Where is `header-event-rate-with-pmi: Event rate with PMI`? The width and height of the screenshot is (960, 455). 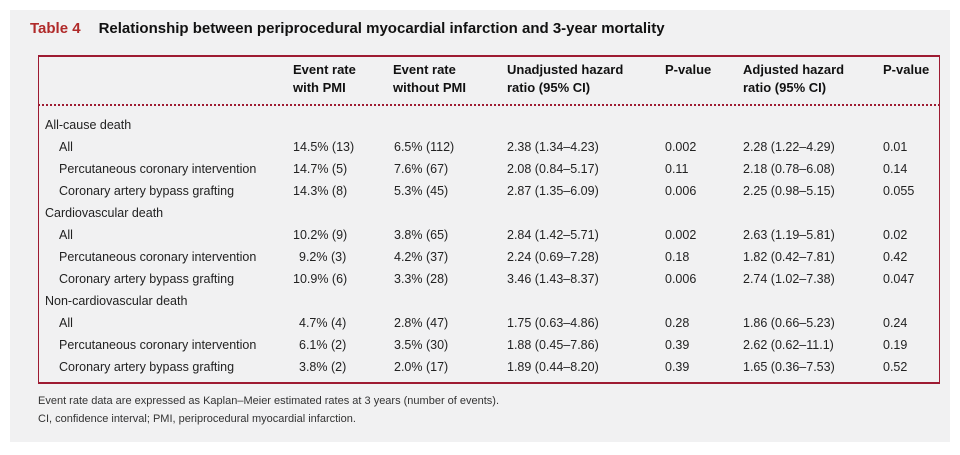 header-event-rate-with-pmi: Event rate with PMI is located at coordinates (324, 79).